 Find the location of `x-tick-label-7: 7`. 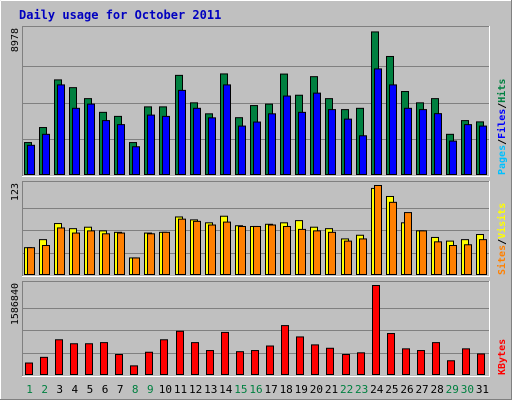

x-tick-label-7: 7 is located at coordinates (120, 389).